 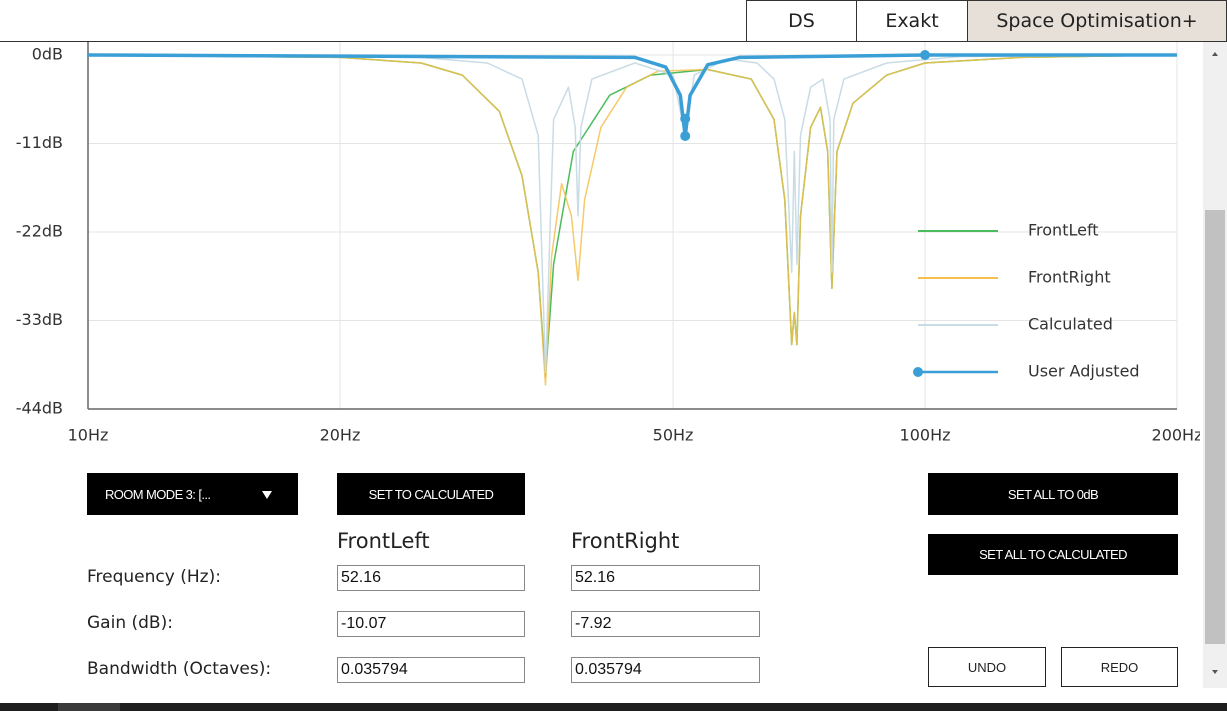 What do you see at coordinates (1215, 672) in the screenshot?
I see `scroll-down` at bounding box center [1215, 672].